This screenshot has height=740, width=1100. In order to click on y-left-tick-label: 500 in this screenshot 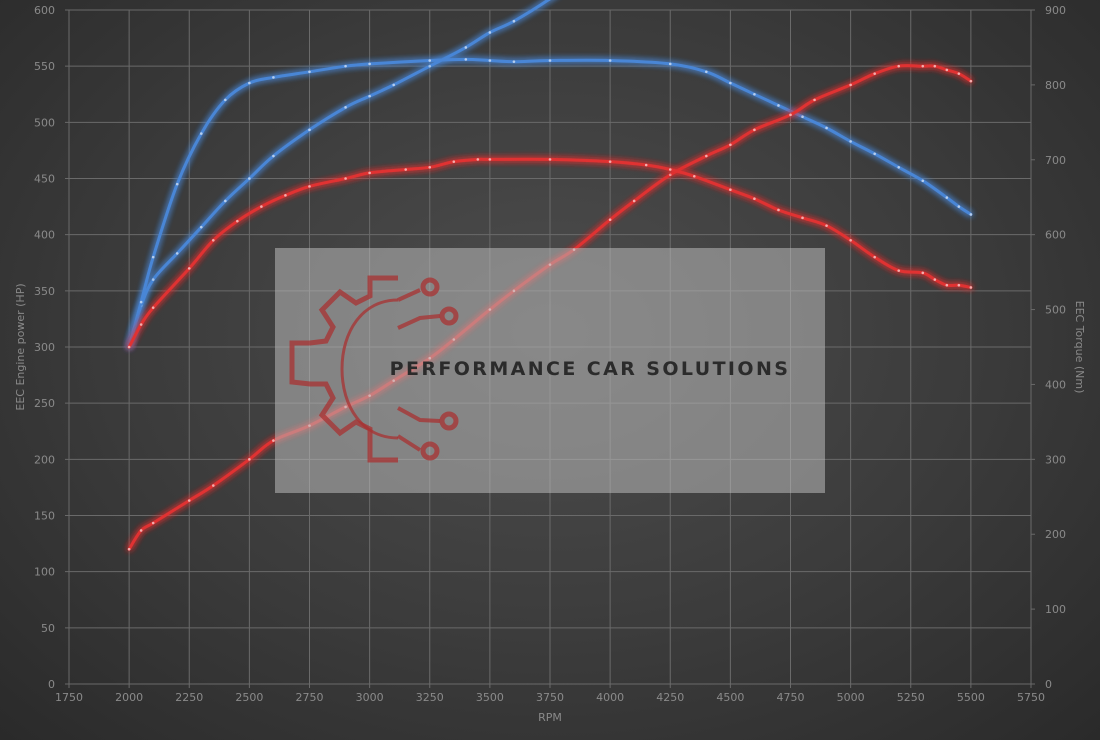, I will do `click(44, 122)`.